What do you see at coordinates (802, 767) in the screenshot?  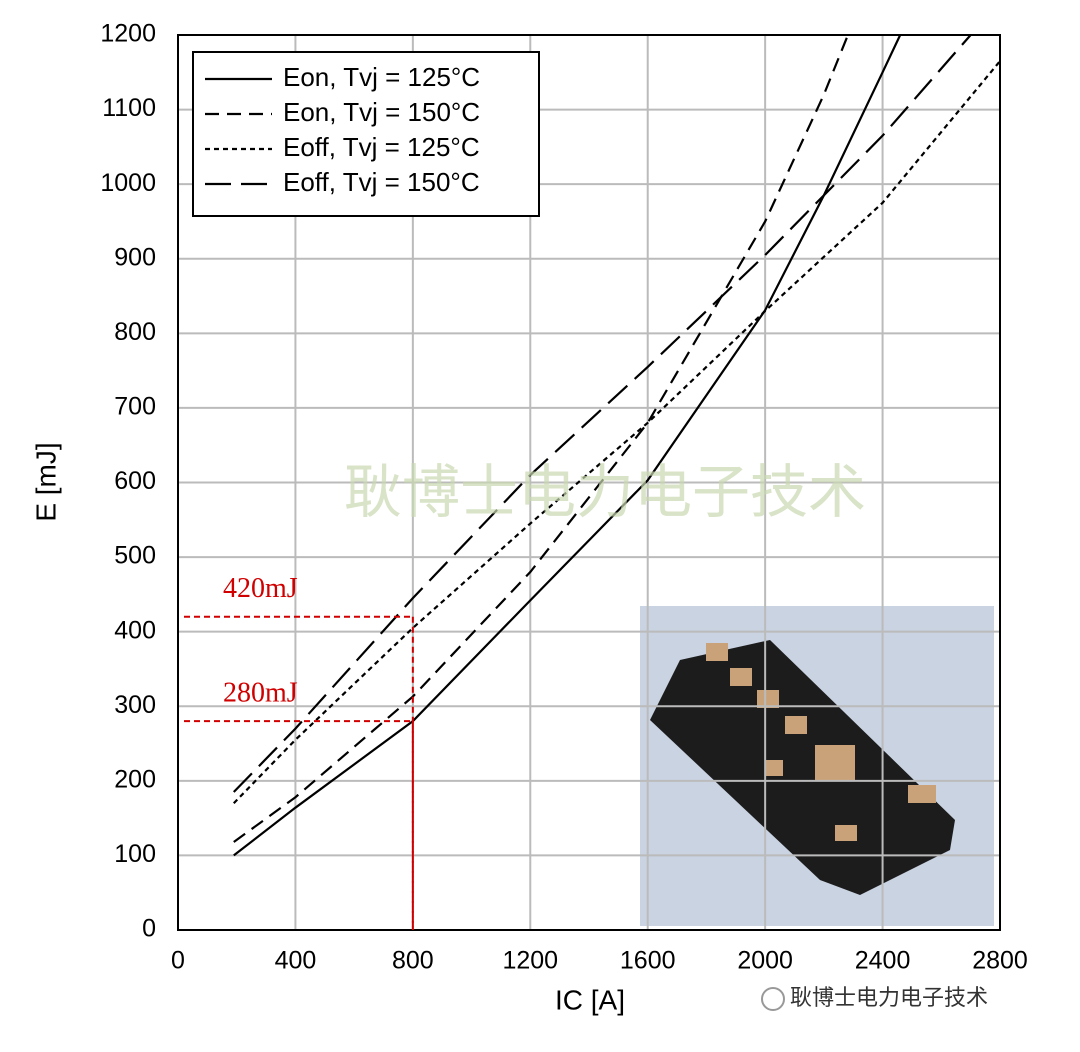 I see `module` at bounding box center [802, 767].